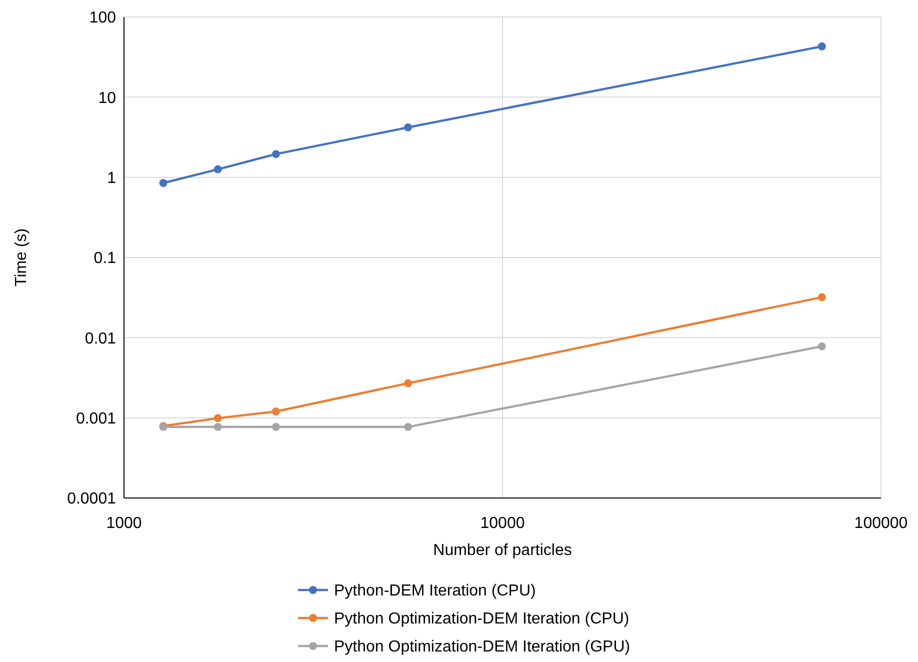 Image resolution: width=918 pixels, height=662 pixels. What do you see at coordinates (482, 619) in the screenshot?
I see `legend-label: Python Optimization-DEM Iteration (CPU)` at bounding box center [482, 619].